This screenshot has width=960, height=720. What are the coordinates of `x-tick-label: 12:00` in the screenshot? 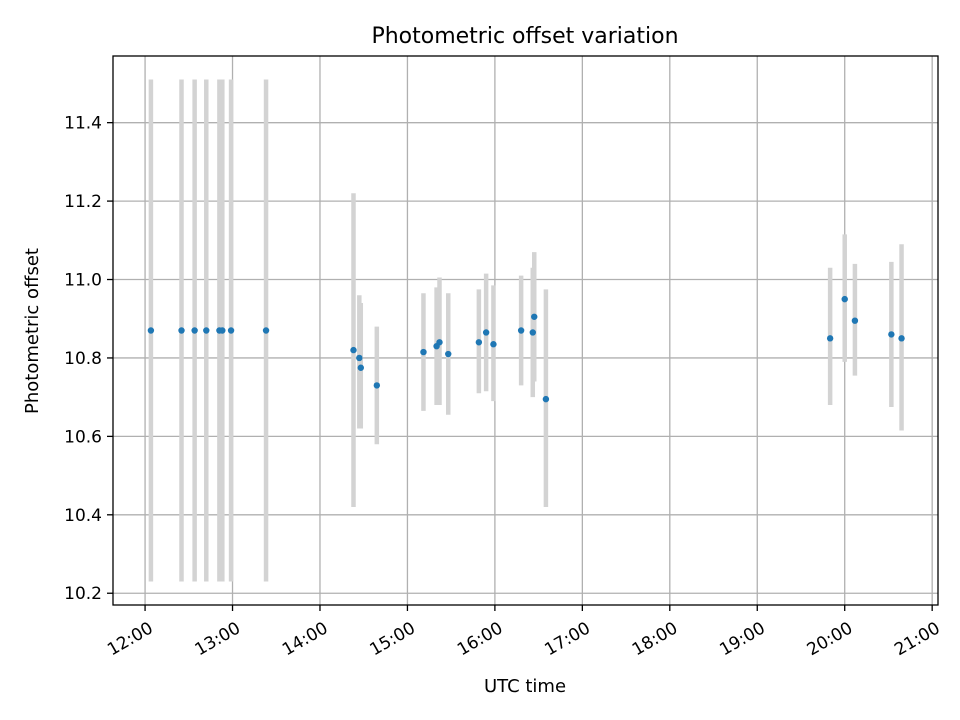 It's located at (130, 639).